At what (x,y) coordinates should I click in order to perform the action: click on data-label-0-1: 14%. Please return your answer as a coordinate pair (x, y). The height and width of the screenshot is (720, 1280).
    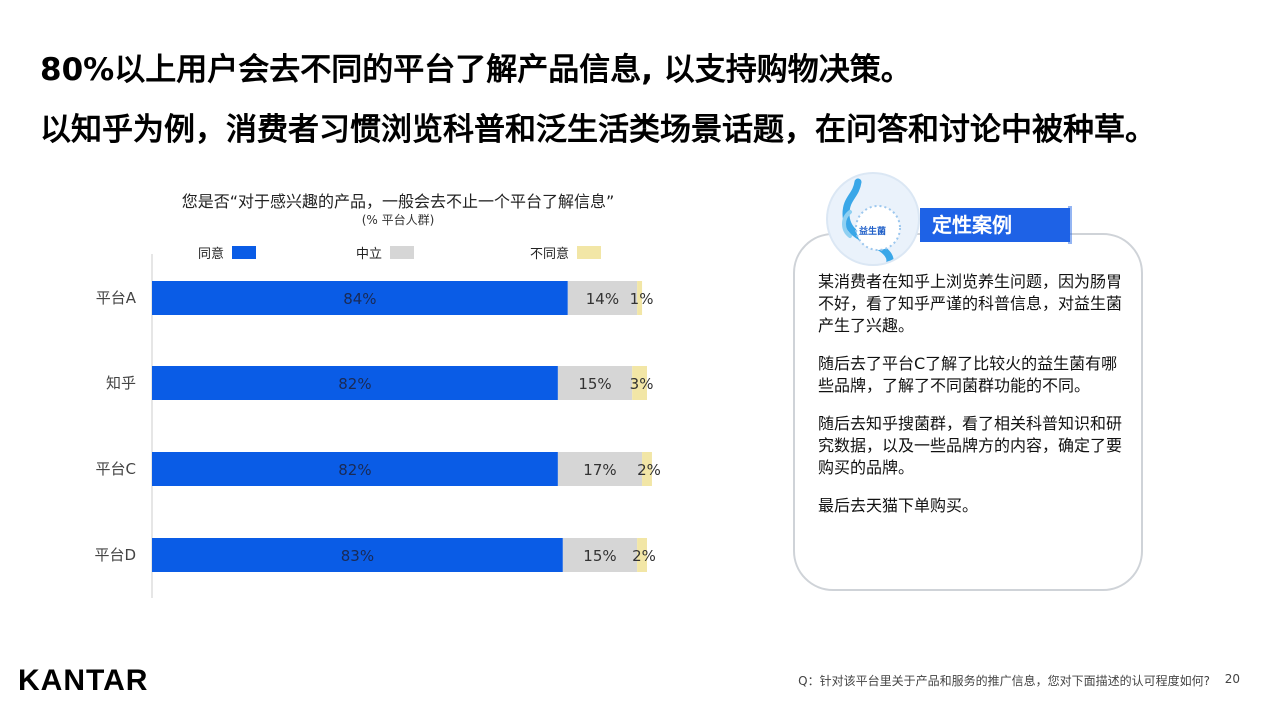
    Looking at the image, I should click on (602, 299).